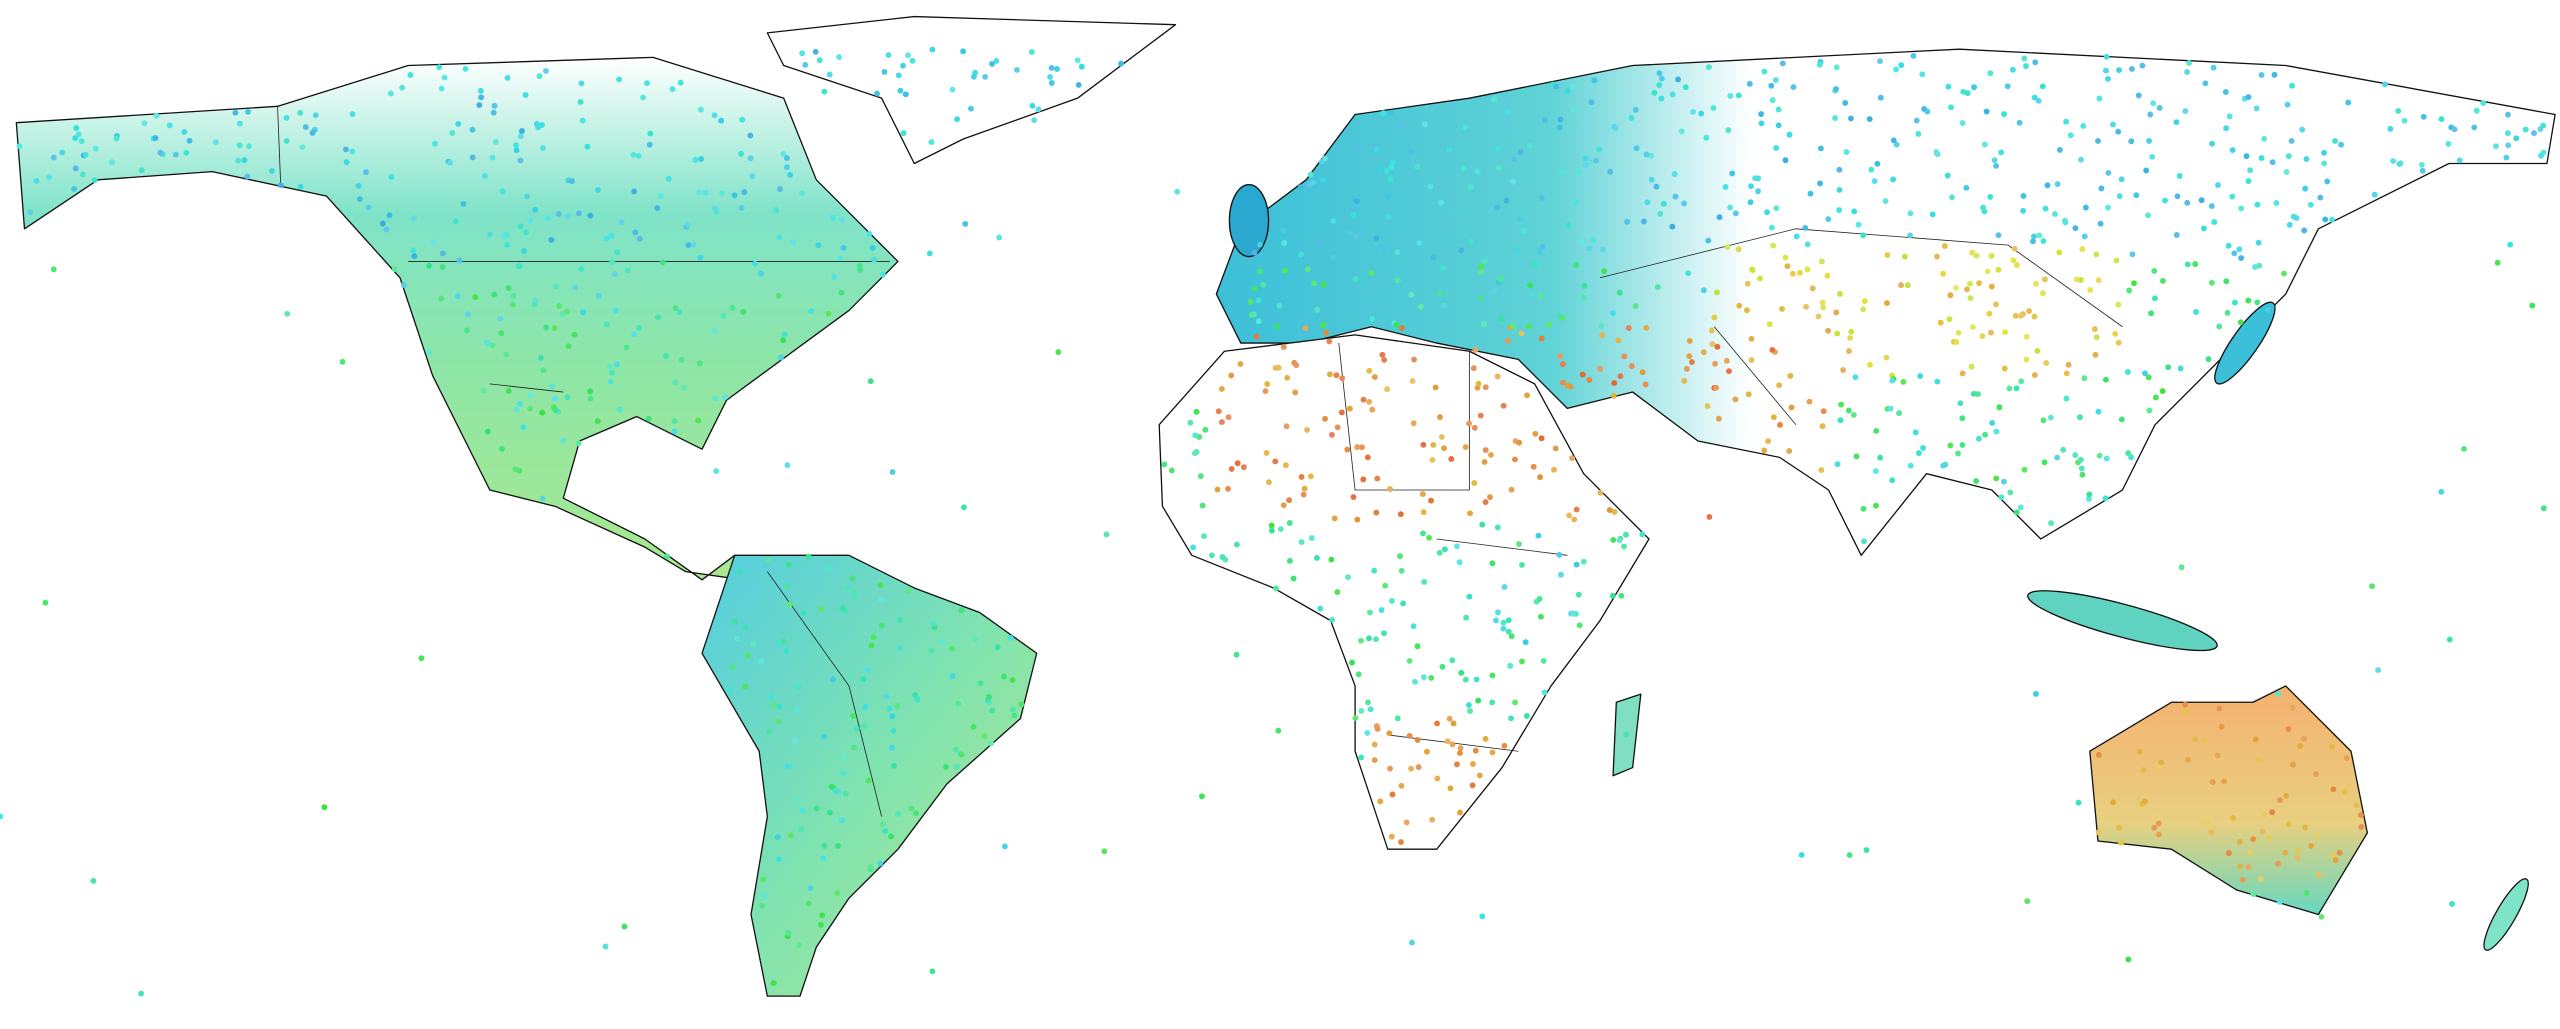 The image size is (2560, 1029). What do you see at coordinates (1249, 221) in the screenshot?
I see `britain` at bounding box center [1249, 221].